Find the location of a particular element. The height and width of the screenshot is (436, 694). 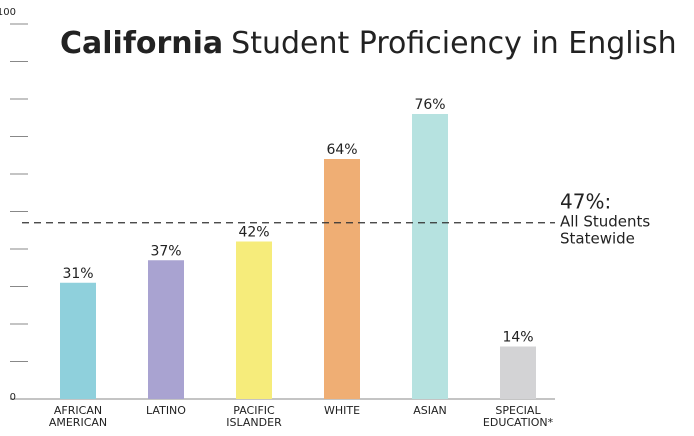

value-label: 14% is located at coordinates (517, 338).